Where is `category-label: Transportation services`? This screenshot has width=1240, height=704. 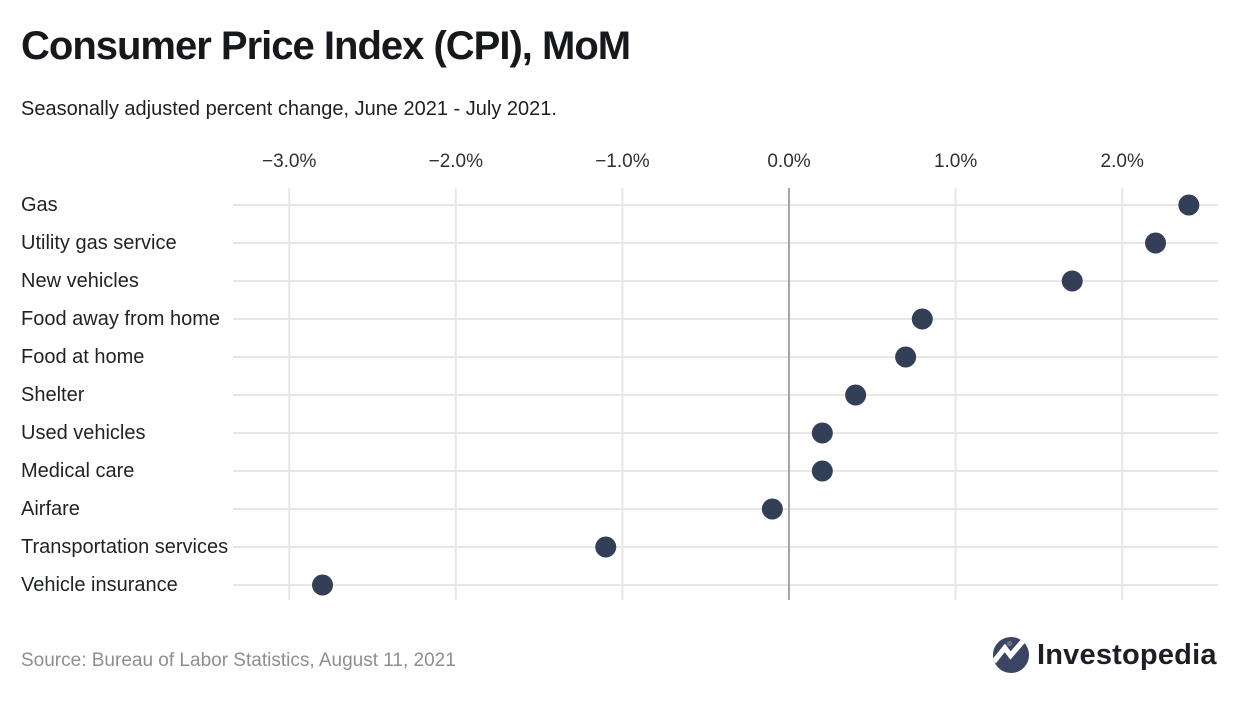 category-label: Transportation services is located at coordinates (125, 546).